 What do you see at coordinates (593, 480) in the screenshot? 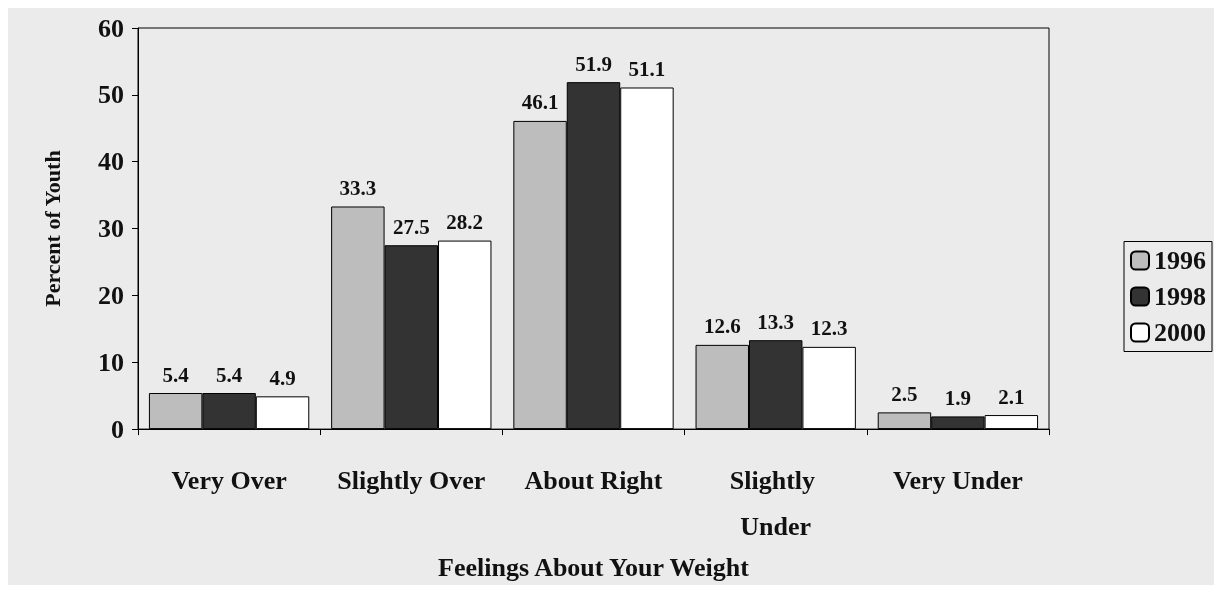
I see `x-tick-label: About Right` at bounding box center [593, 480].